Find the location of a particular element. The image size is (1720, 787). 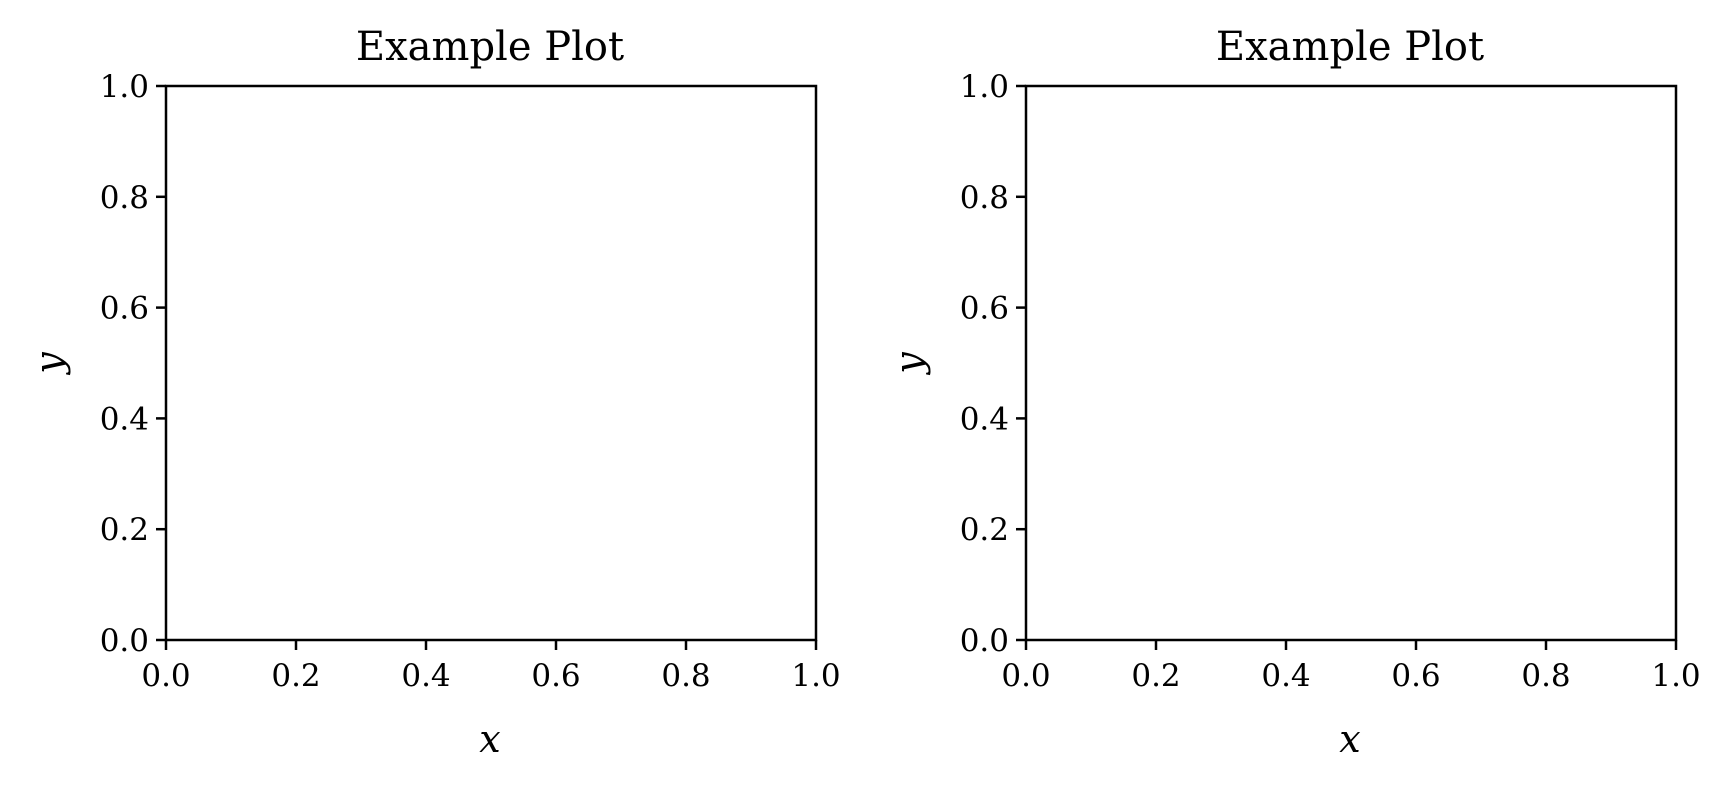

subplot-right-x-tick-label: 1.0 is located at coordinates (1675, 676).